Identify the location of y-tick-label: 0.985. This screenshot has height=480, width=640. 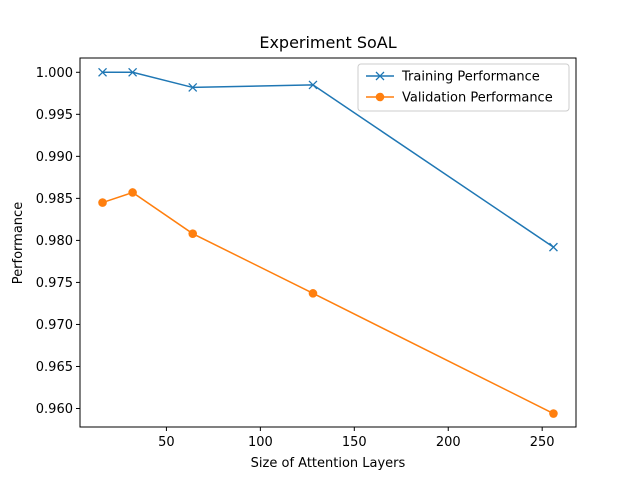
(54, 199).